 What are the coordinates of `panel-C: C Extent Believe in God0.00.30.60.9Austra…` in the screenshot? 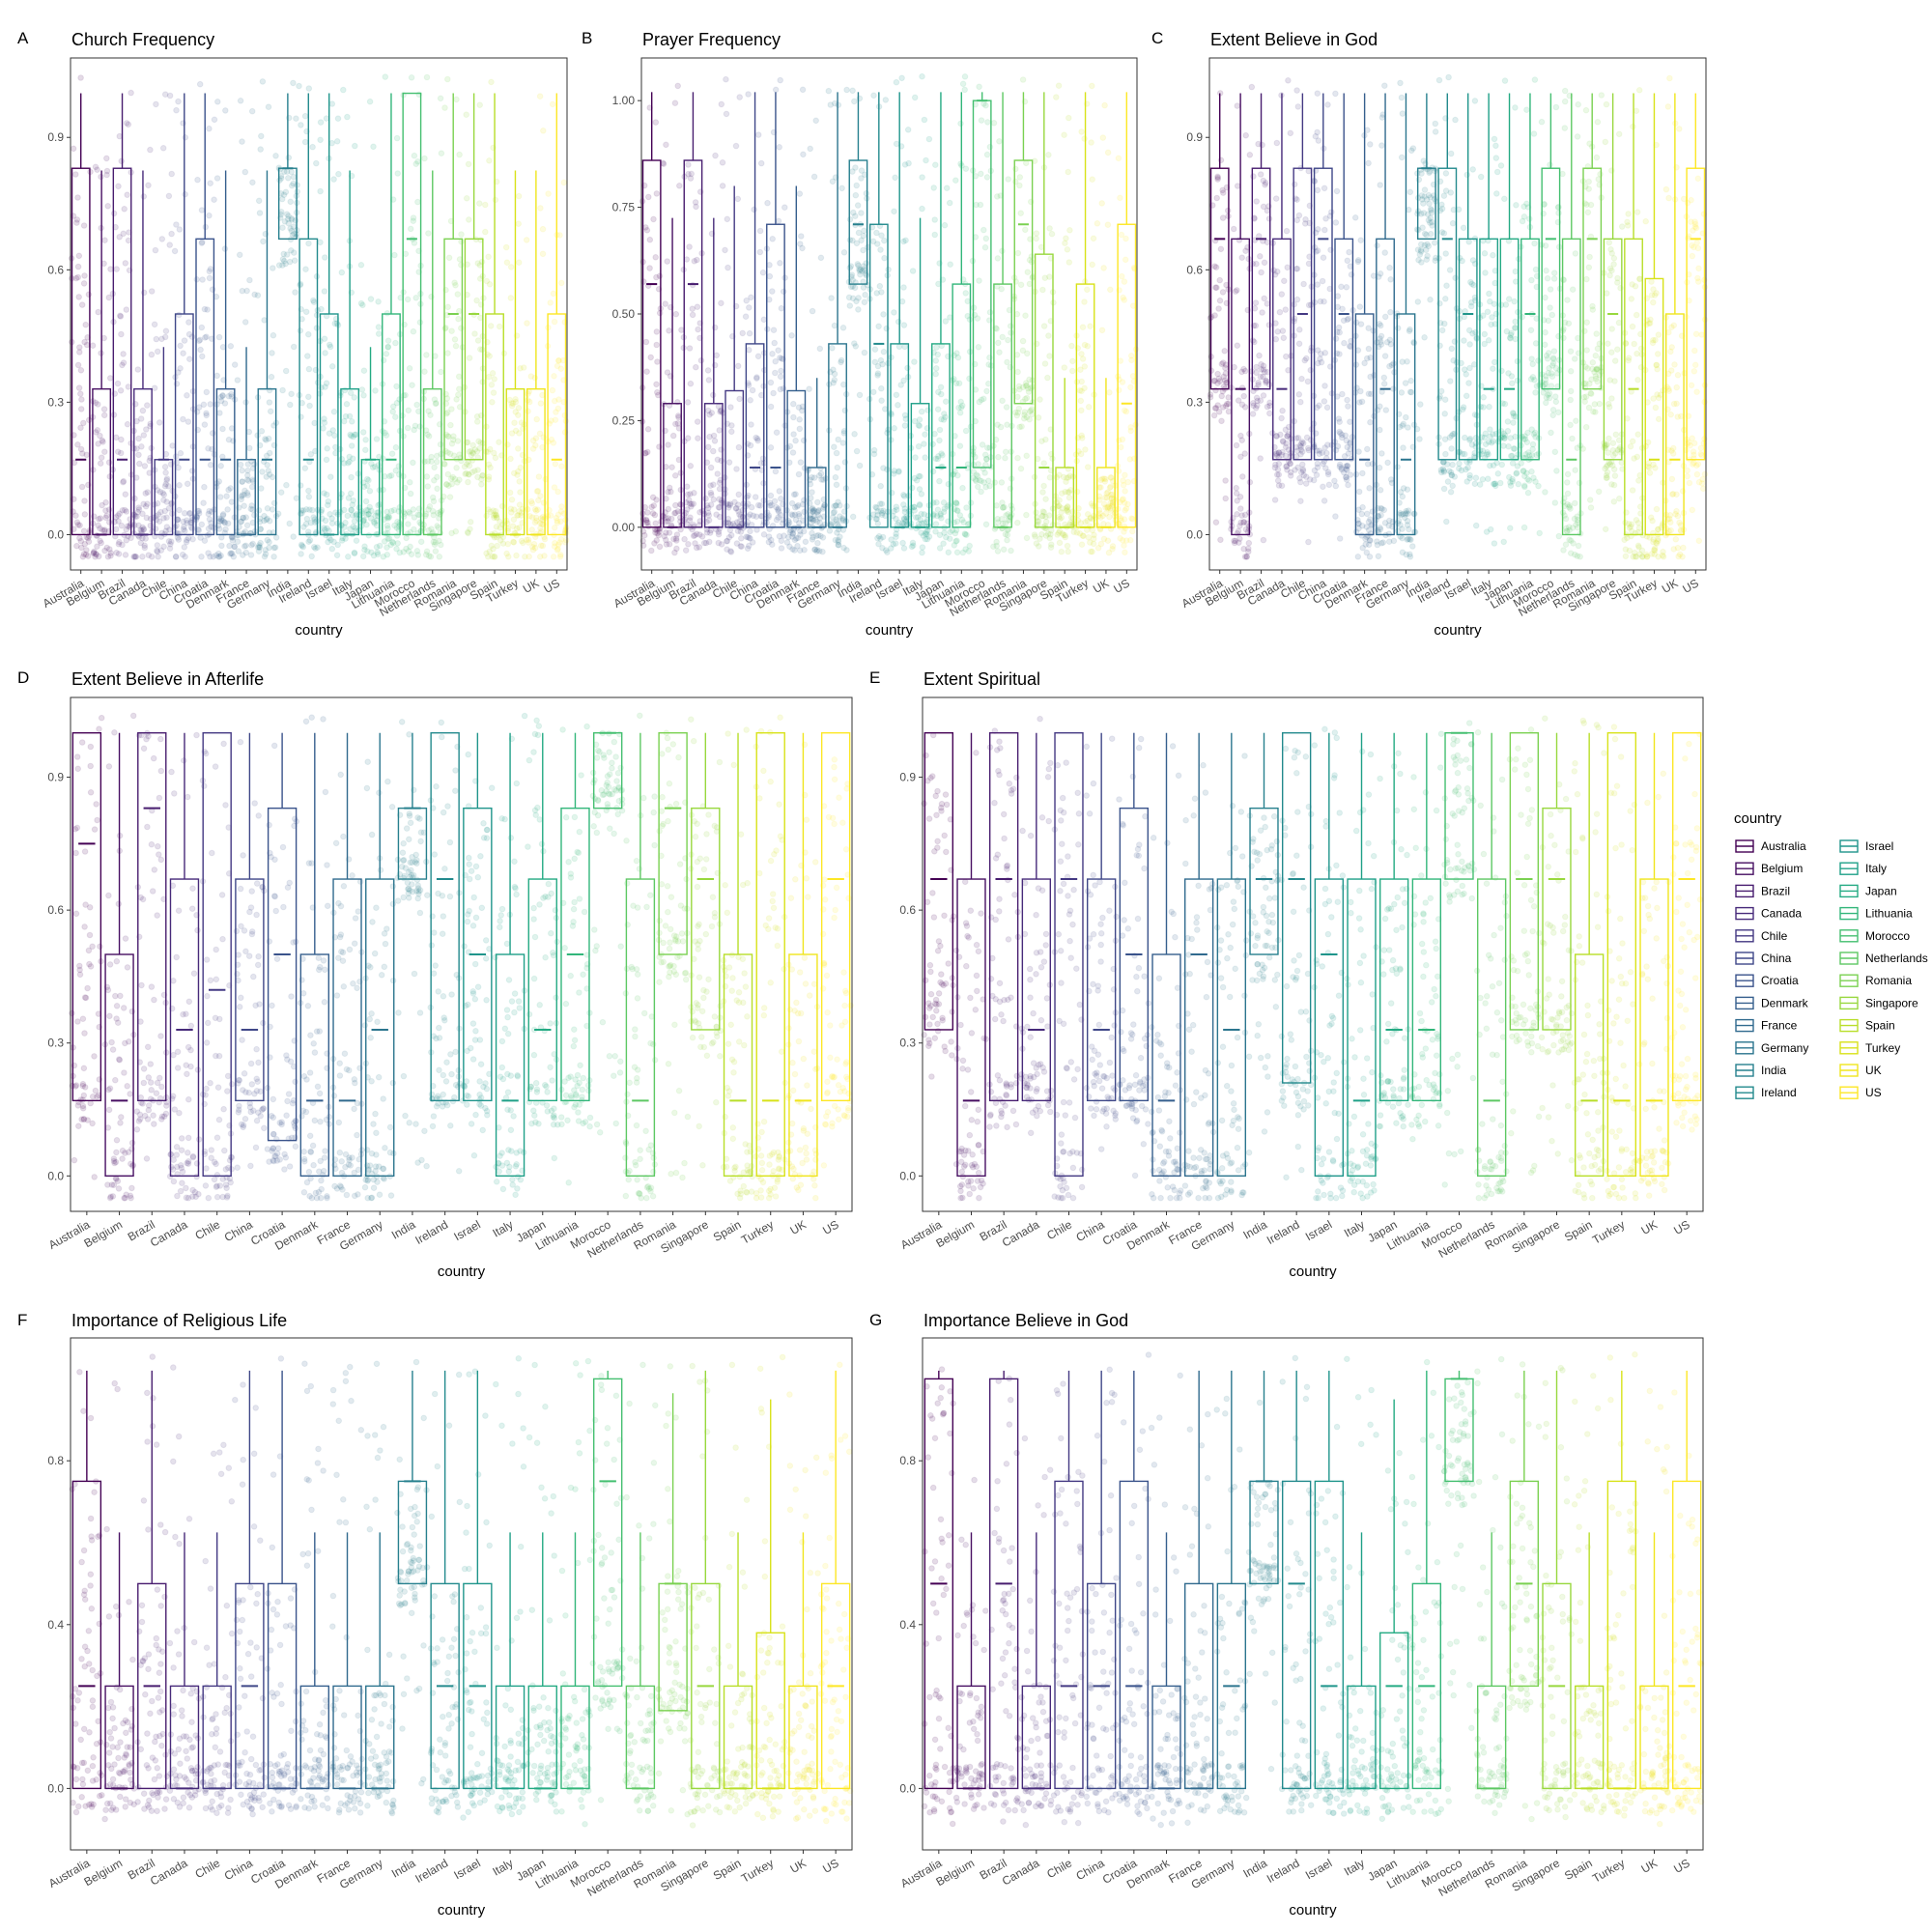 It's located at (1430, 334).